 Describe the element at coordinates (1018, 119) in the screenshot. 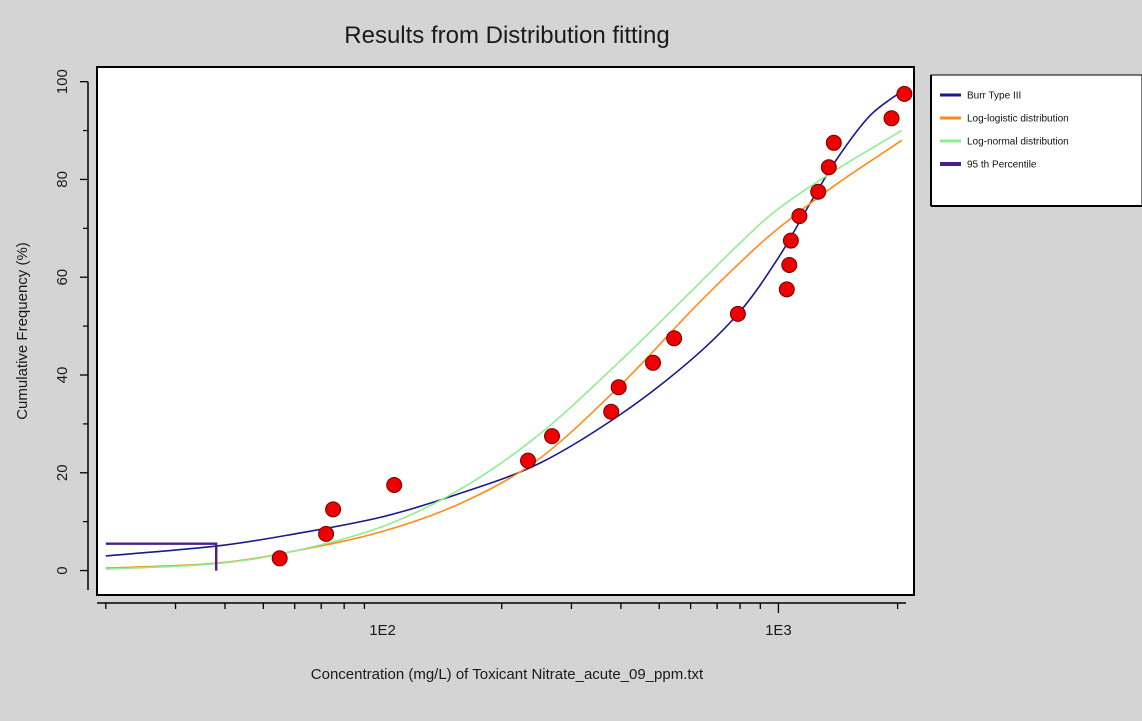

I see `legend-label: Log-logistic distribution` at that location.